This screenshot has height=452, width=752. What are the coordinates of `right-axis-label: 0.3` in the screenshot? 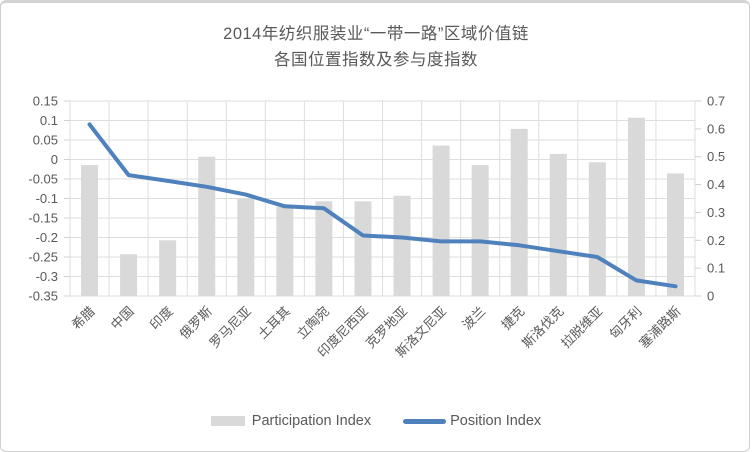 It's located at (716, 212).